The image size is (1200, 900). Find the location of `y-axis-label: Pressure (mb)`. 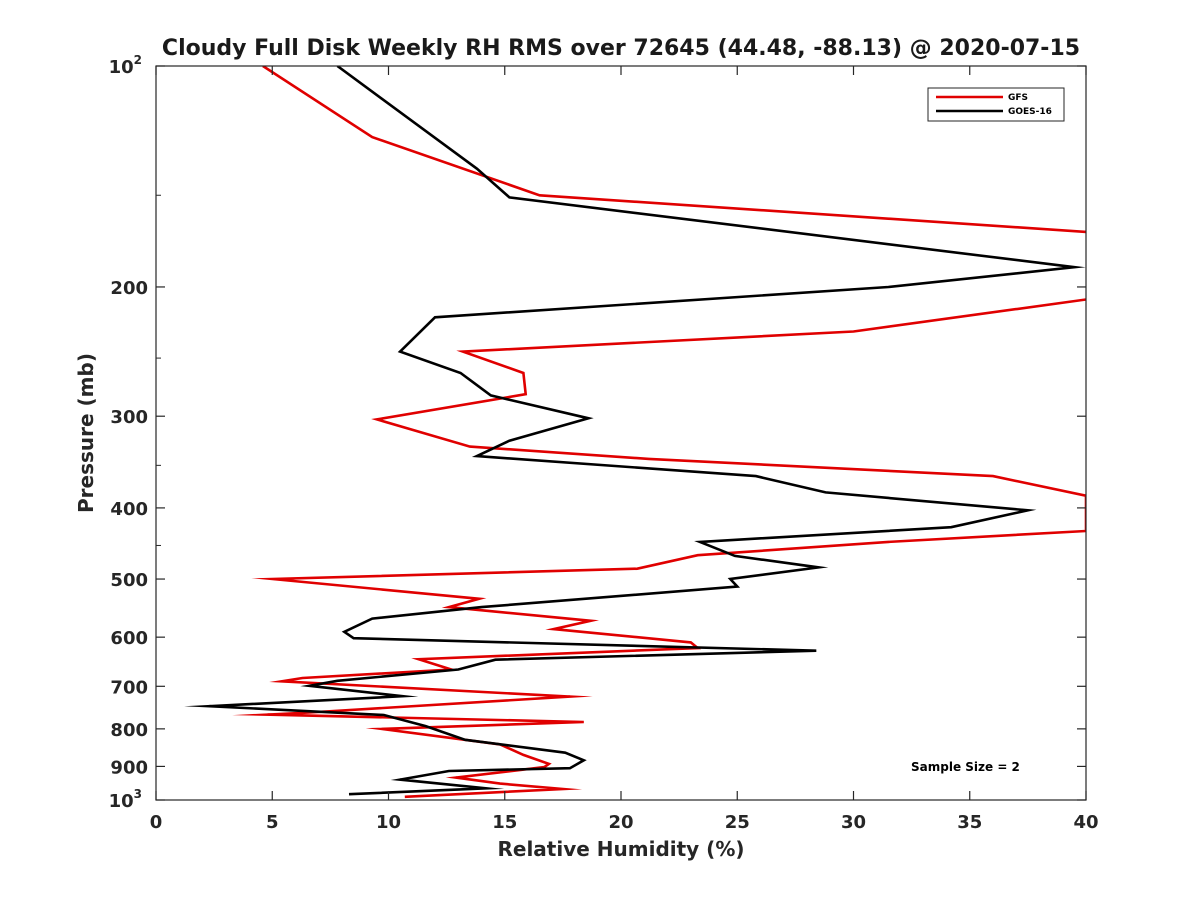

y-axis-label: Pressure (mb) is located at coordinates (86, 433).